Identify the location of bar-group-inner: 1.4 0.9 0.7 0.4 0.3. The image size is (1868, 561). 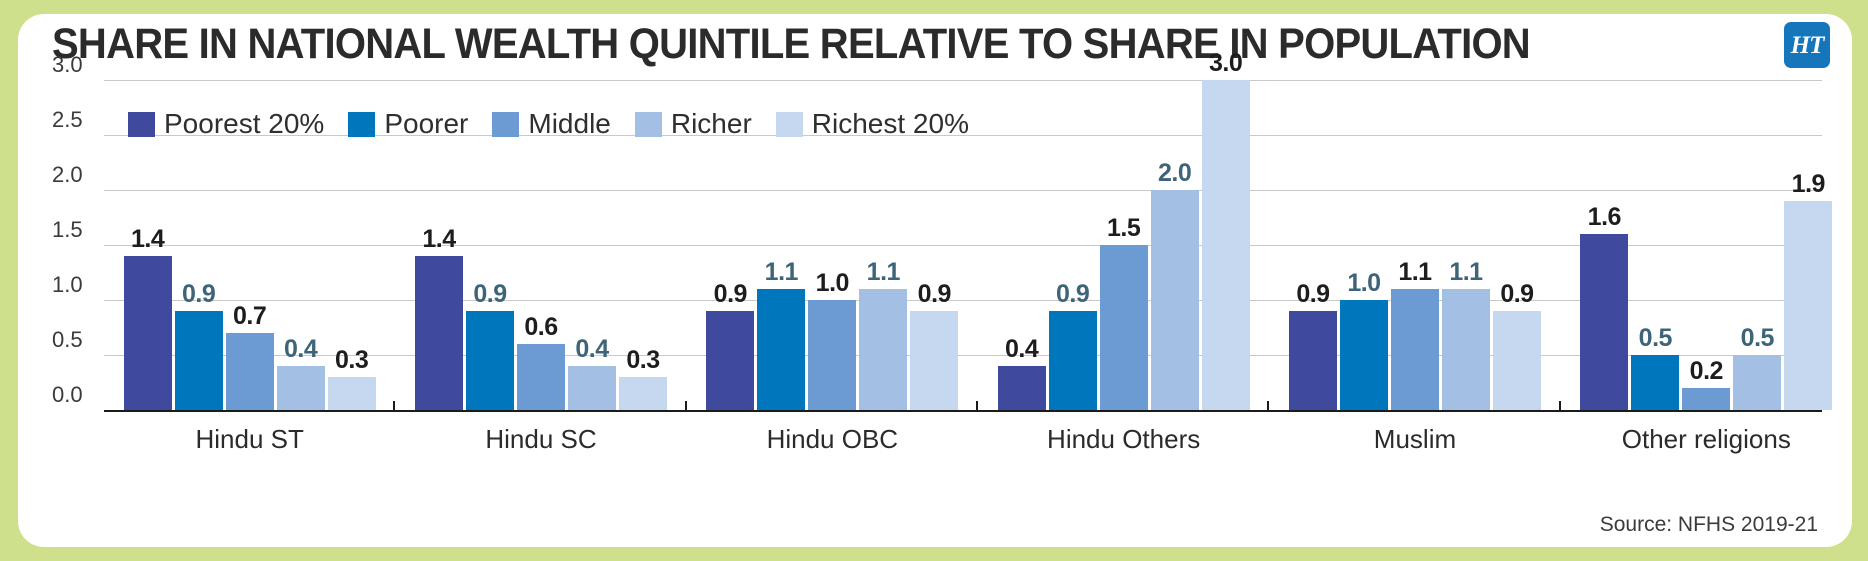
(249, 245).